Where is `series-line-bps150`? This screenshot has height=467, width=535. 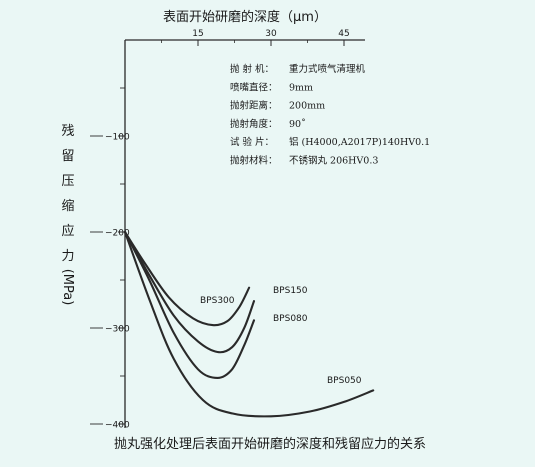 series-line-bps150 is located at coordinates (189, 292).